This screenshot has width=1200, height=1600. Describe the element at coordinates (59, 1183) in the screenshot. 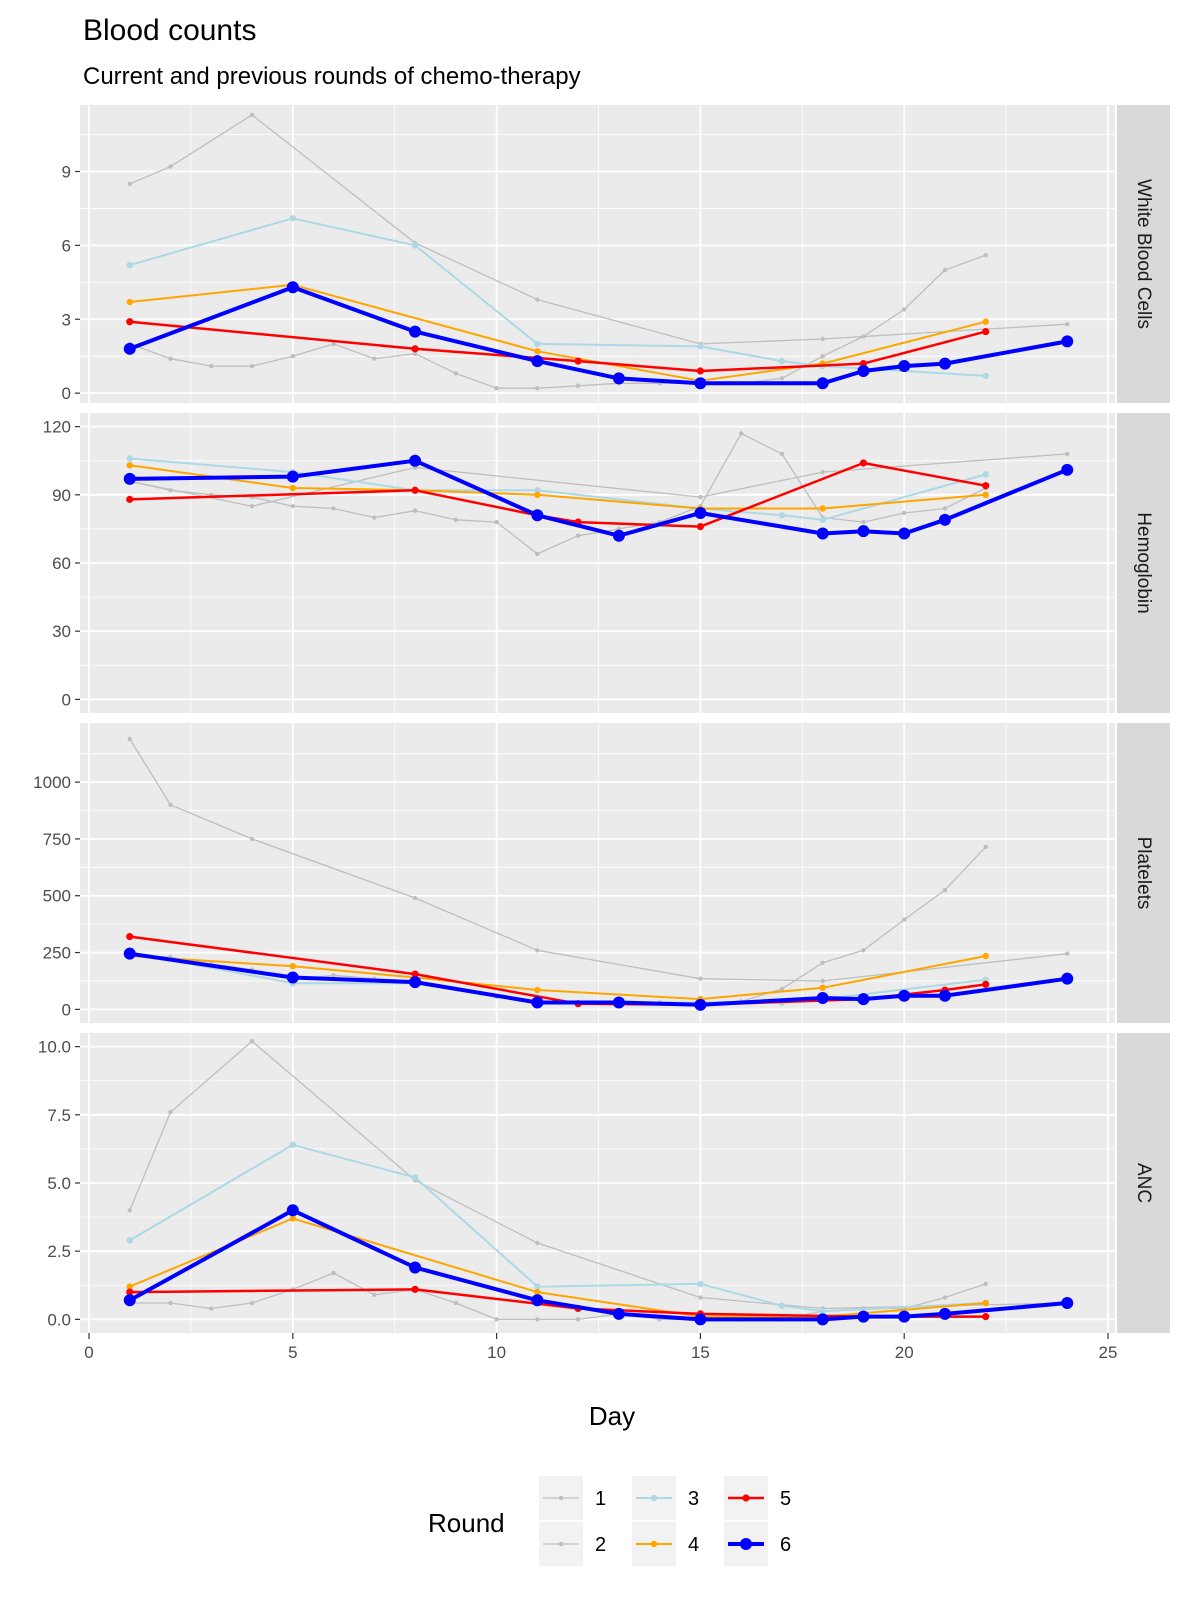

I see `y-tick-label: 5.0` at that location.